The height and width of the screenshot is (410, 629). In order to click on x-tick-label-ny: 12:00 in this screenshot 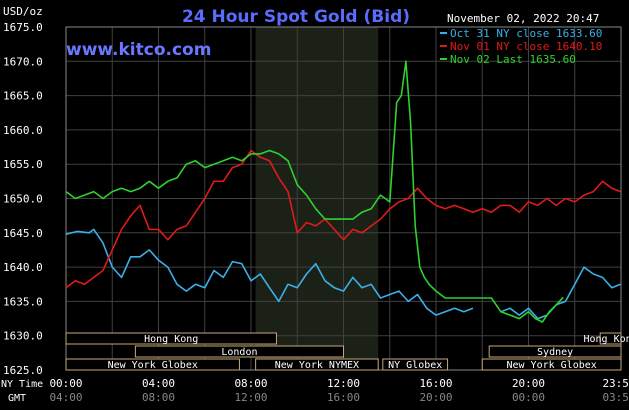, I will do `click(343, 383)`.